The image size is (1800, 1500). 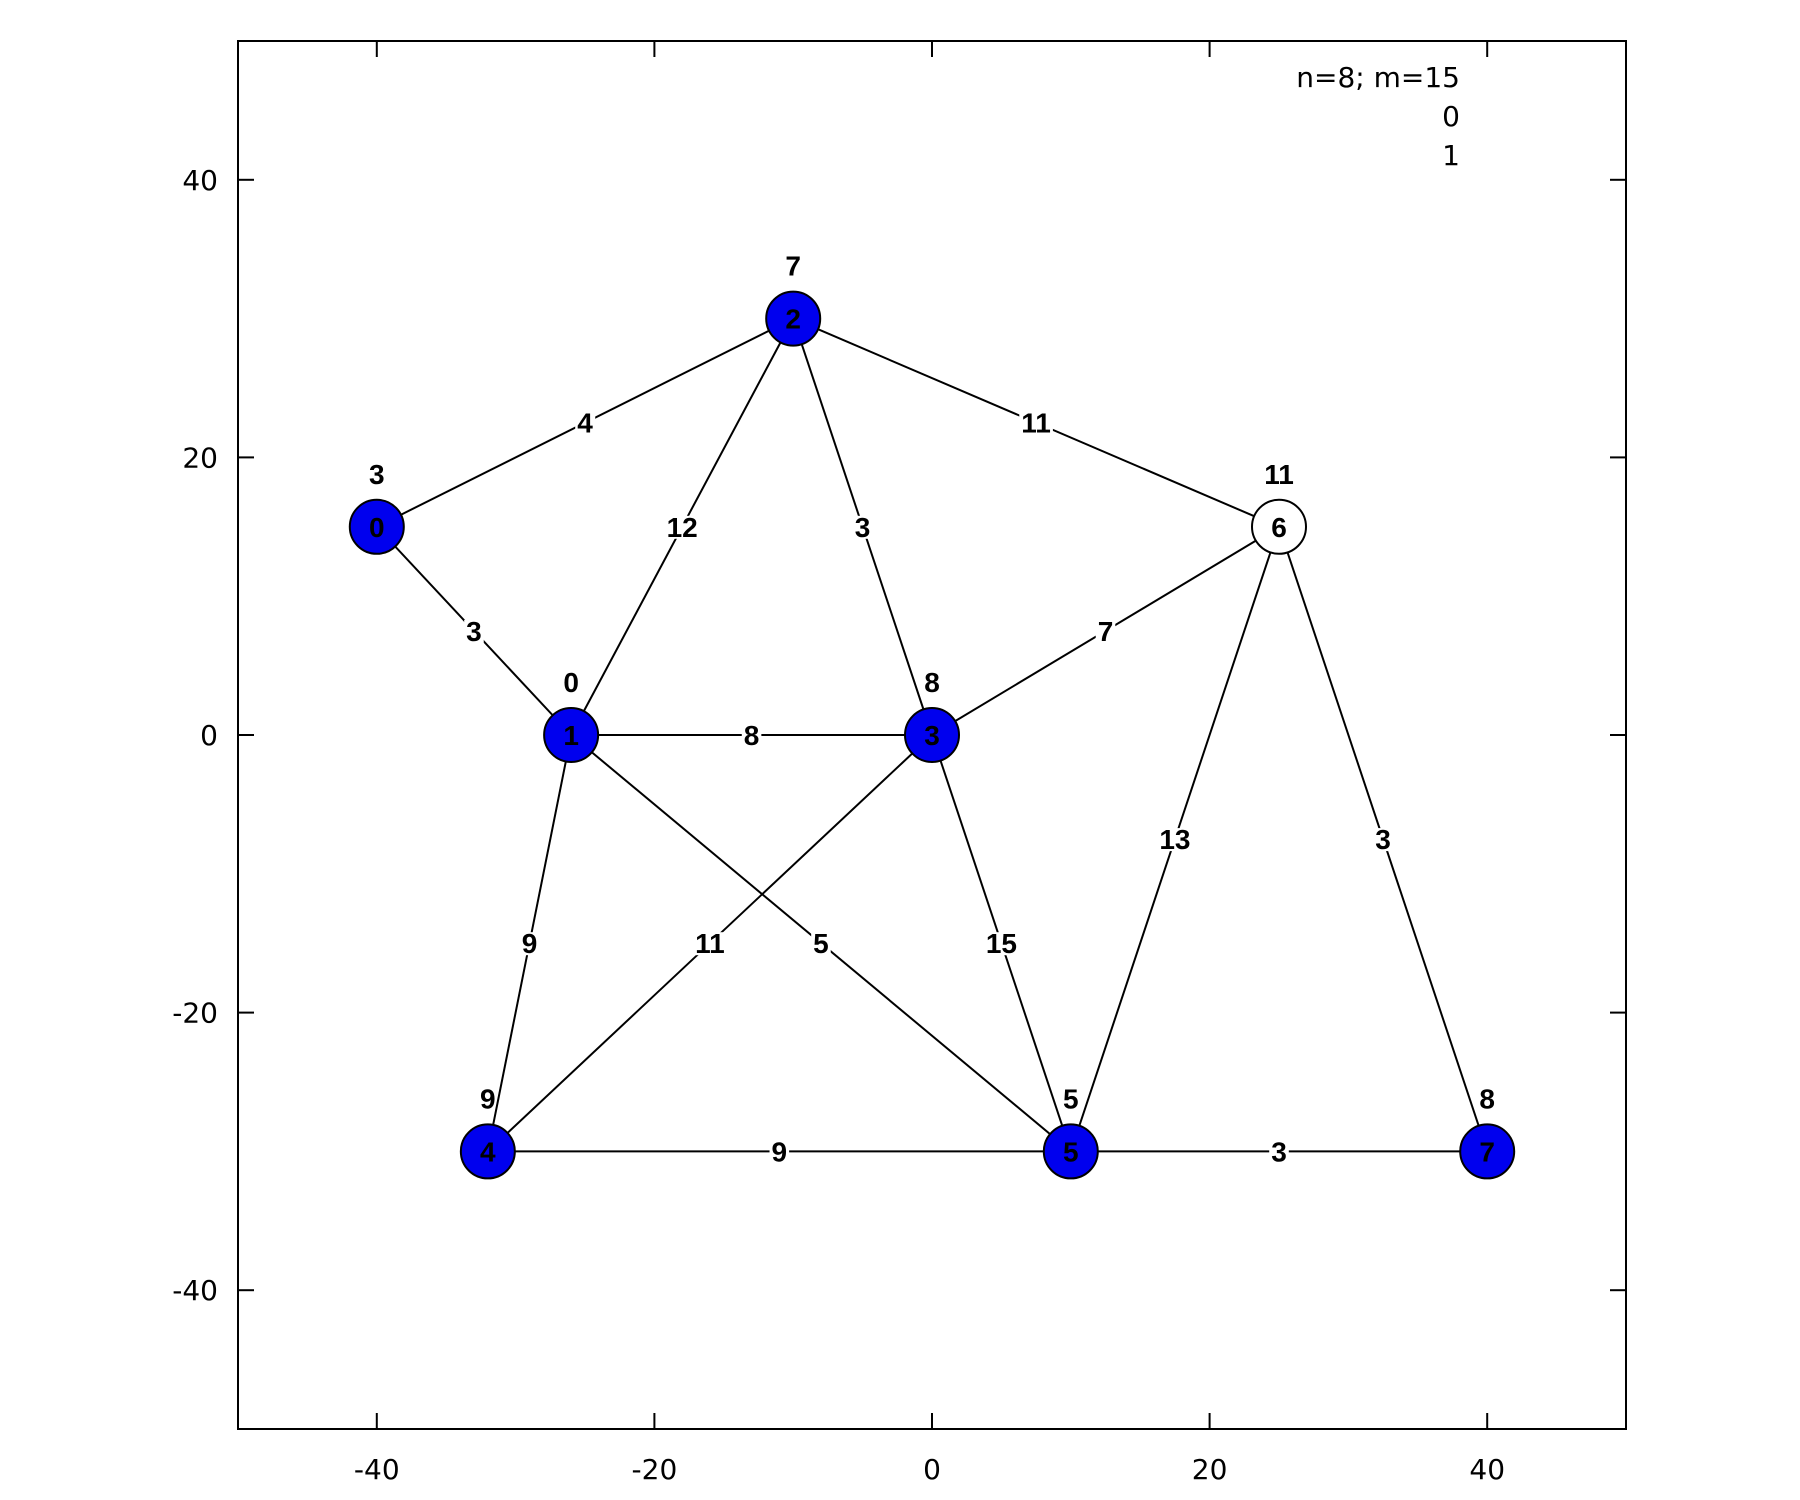 I want to click on node-id-label: 4, so click(x=488, y=1151).